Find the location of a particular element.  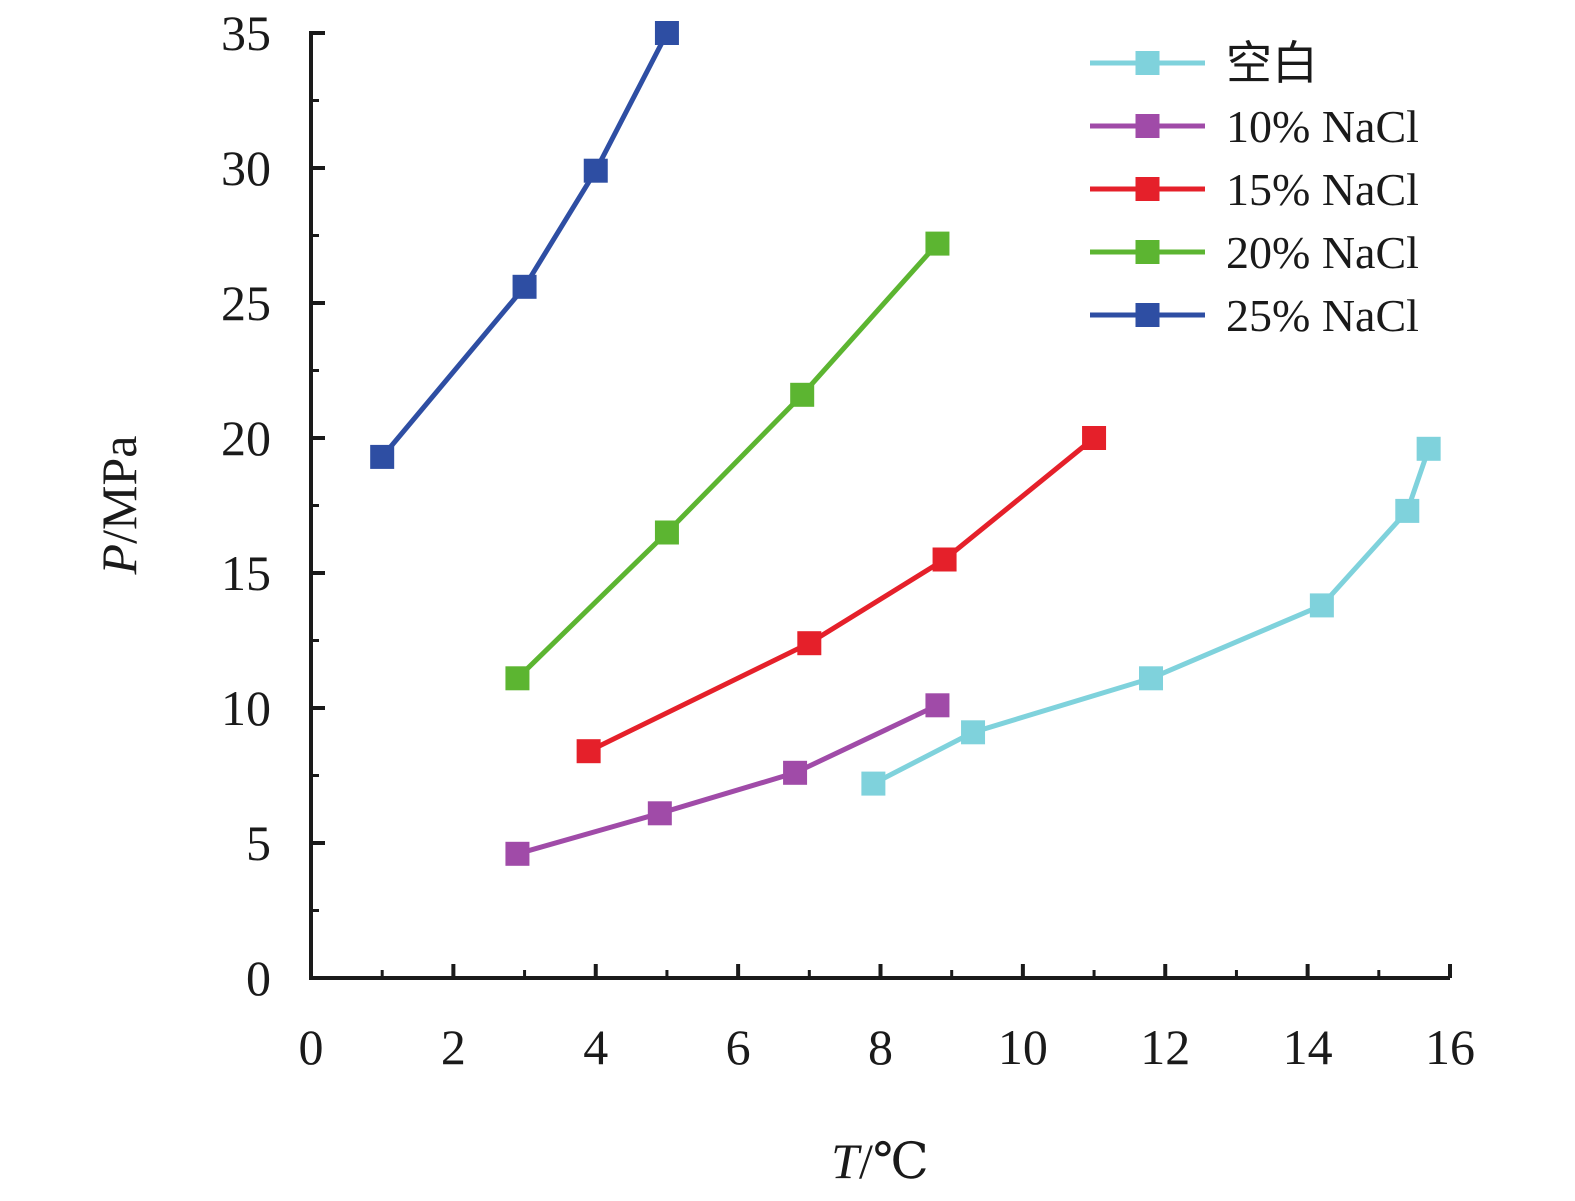

y-tick-label: 5 is located at coordinates (258, 843).